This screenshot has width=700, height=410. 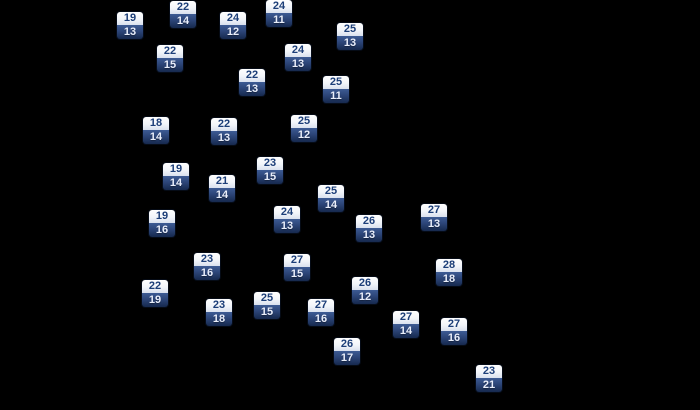 I want to click on temp-badge: 28 18, so click(x=449, y=272).